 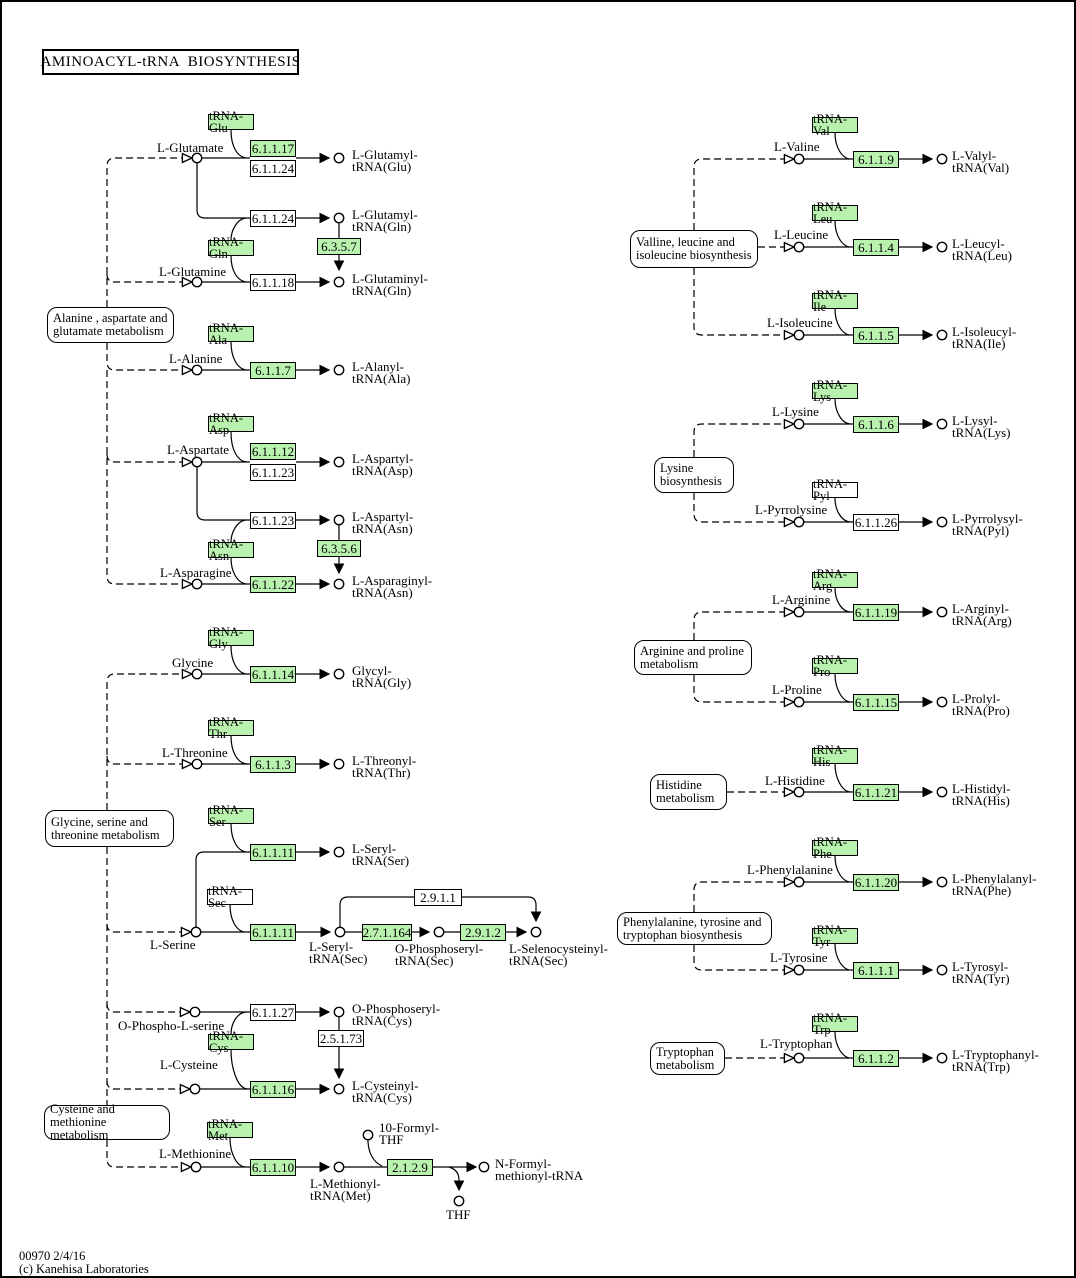 What do you see at coordinates (273, 852) in the screenshot?
I see `enzyme-box-6-1-1-11: 6.1.1.11` at bounding box center [273, 852].